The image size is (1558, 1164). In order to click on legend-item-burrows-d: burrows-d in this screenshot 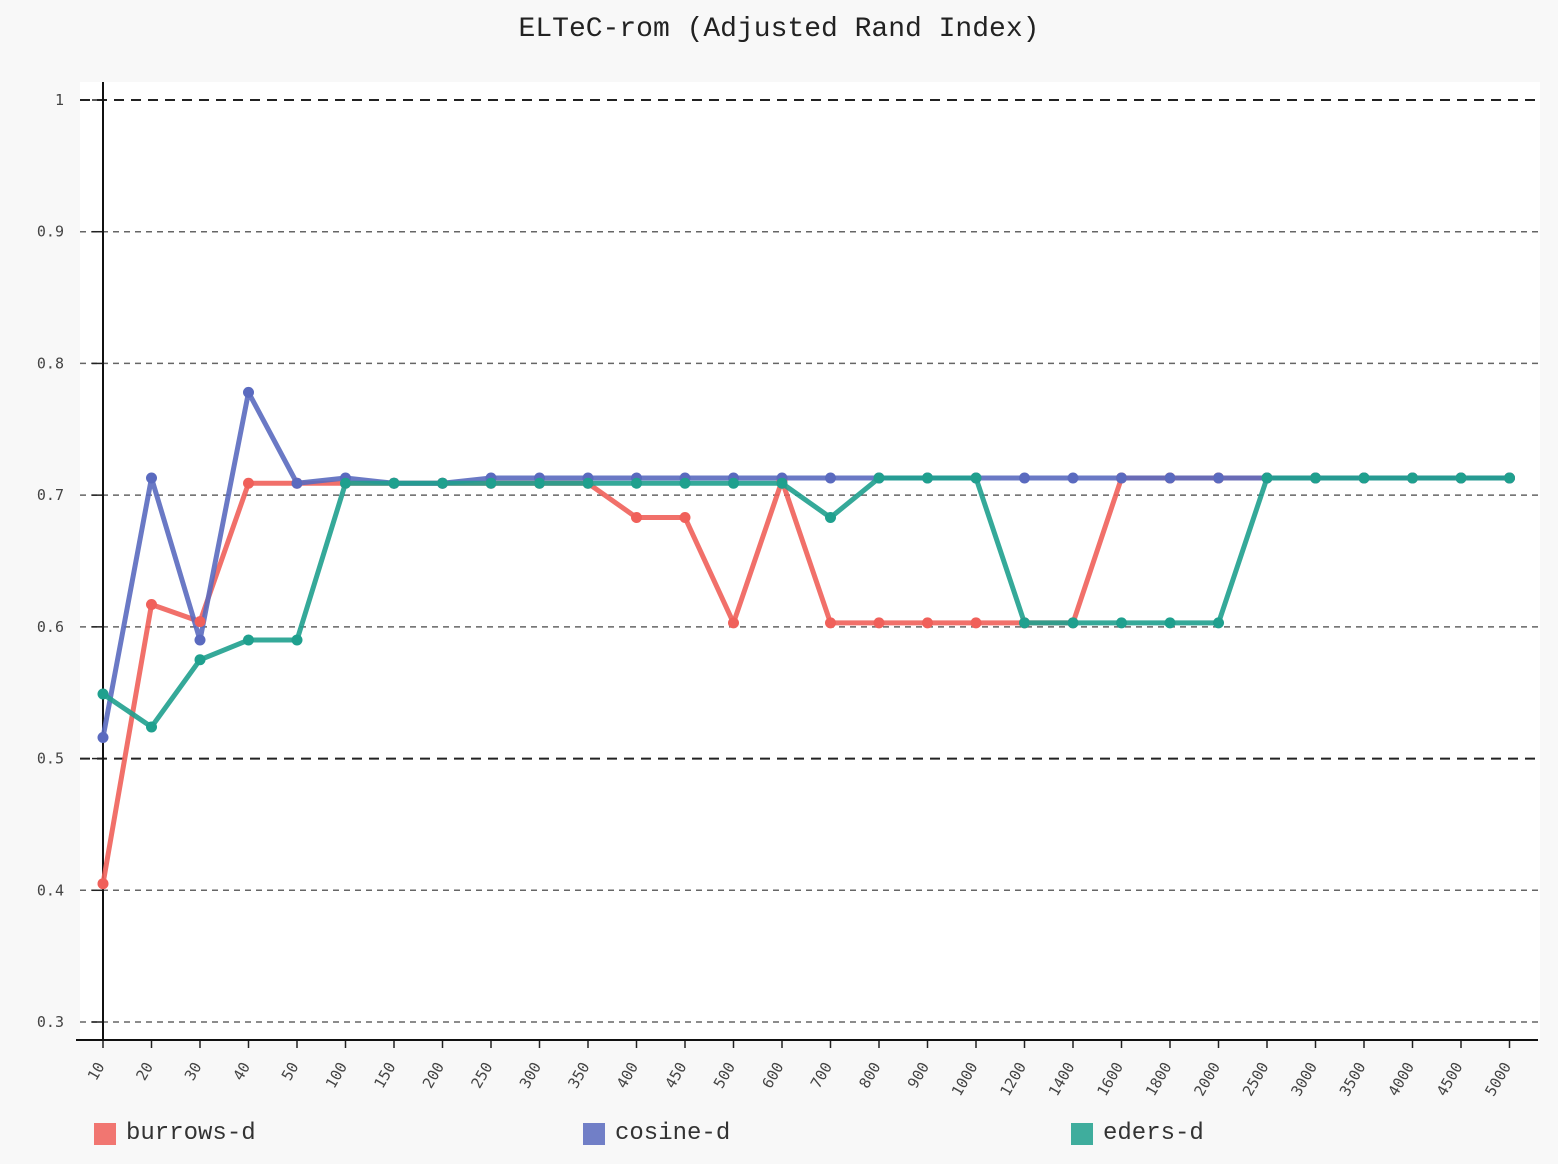, I will do `click(175, 1133)`.